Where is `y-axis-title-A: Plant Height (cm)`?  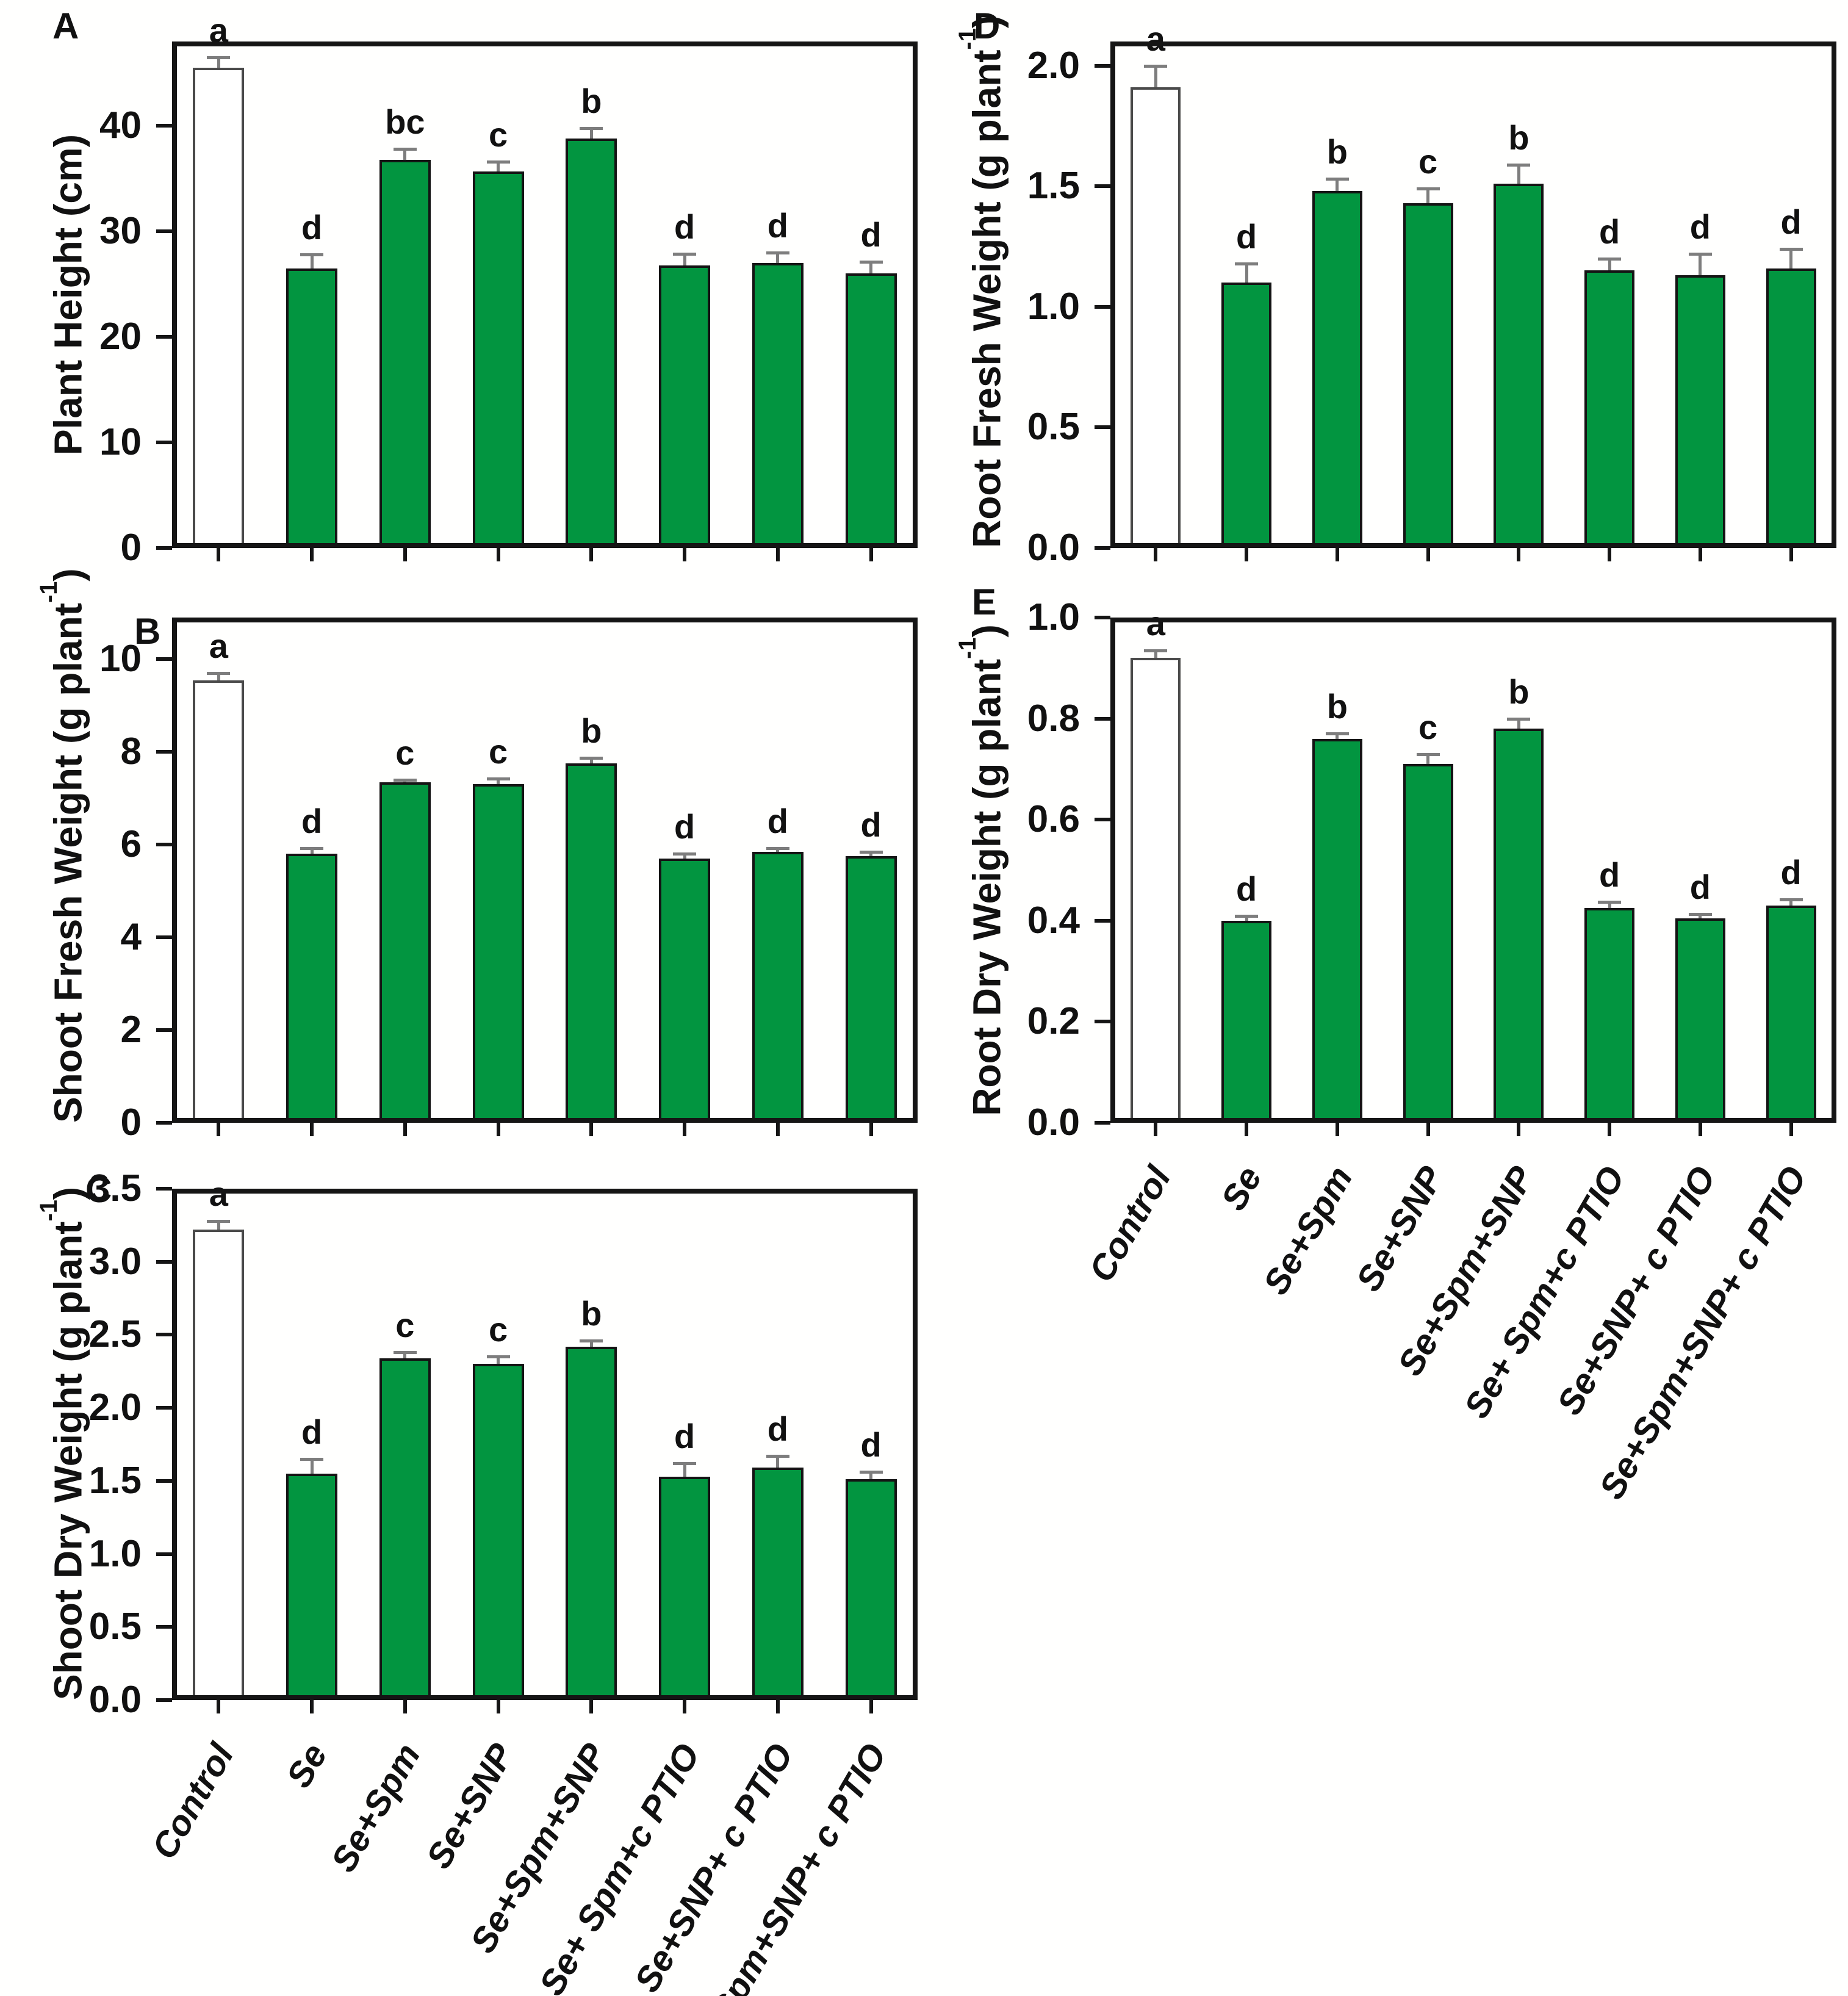 y-axis-title-A: Plant Height (cm) is located at coordinates (62, 294).